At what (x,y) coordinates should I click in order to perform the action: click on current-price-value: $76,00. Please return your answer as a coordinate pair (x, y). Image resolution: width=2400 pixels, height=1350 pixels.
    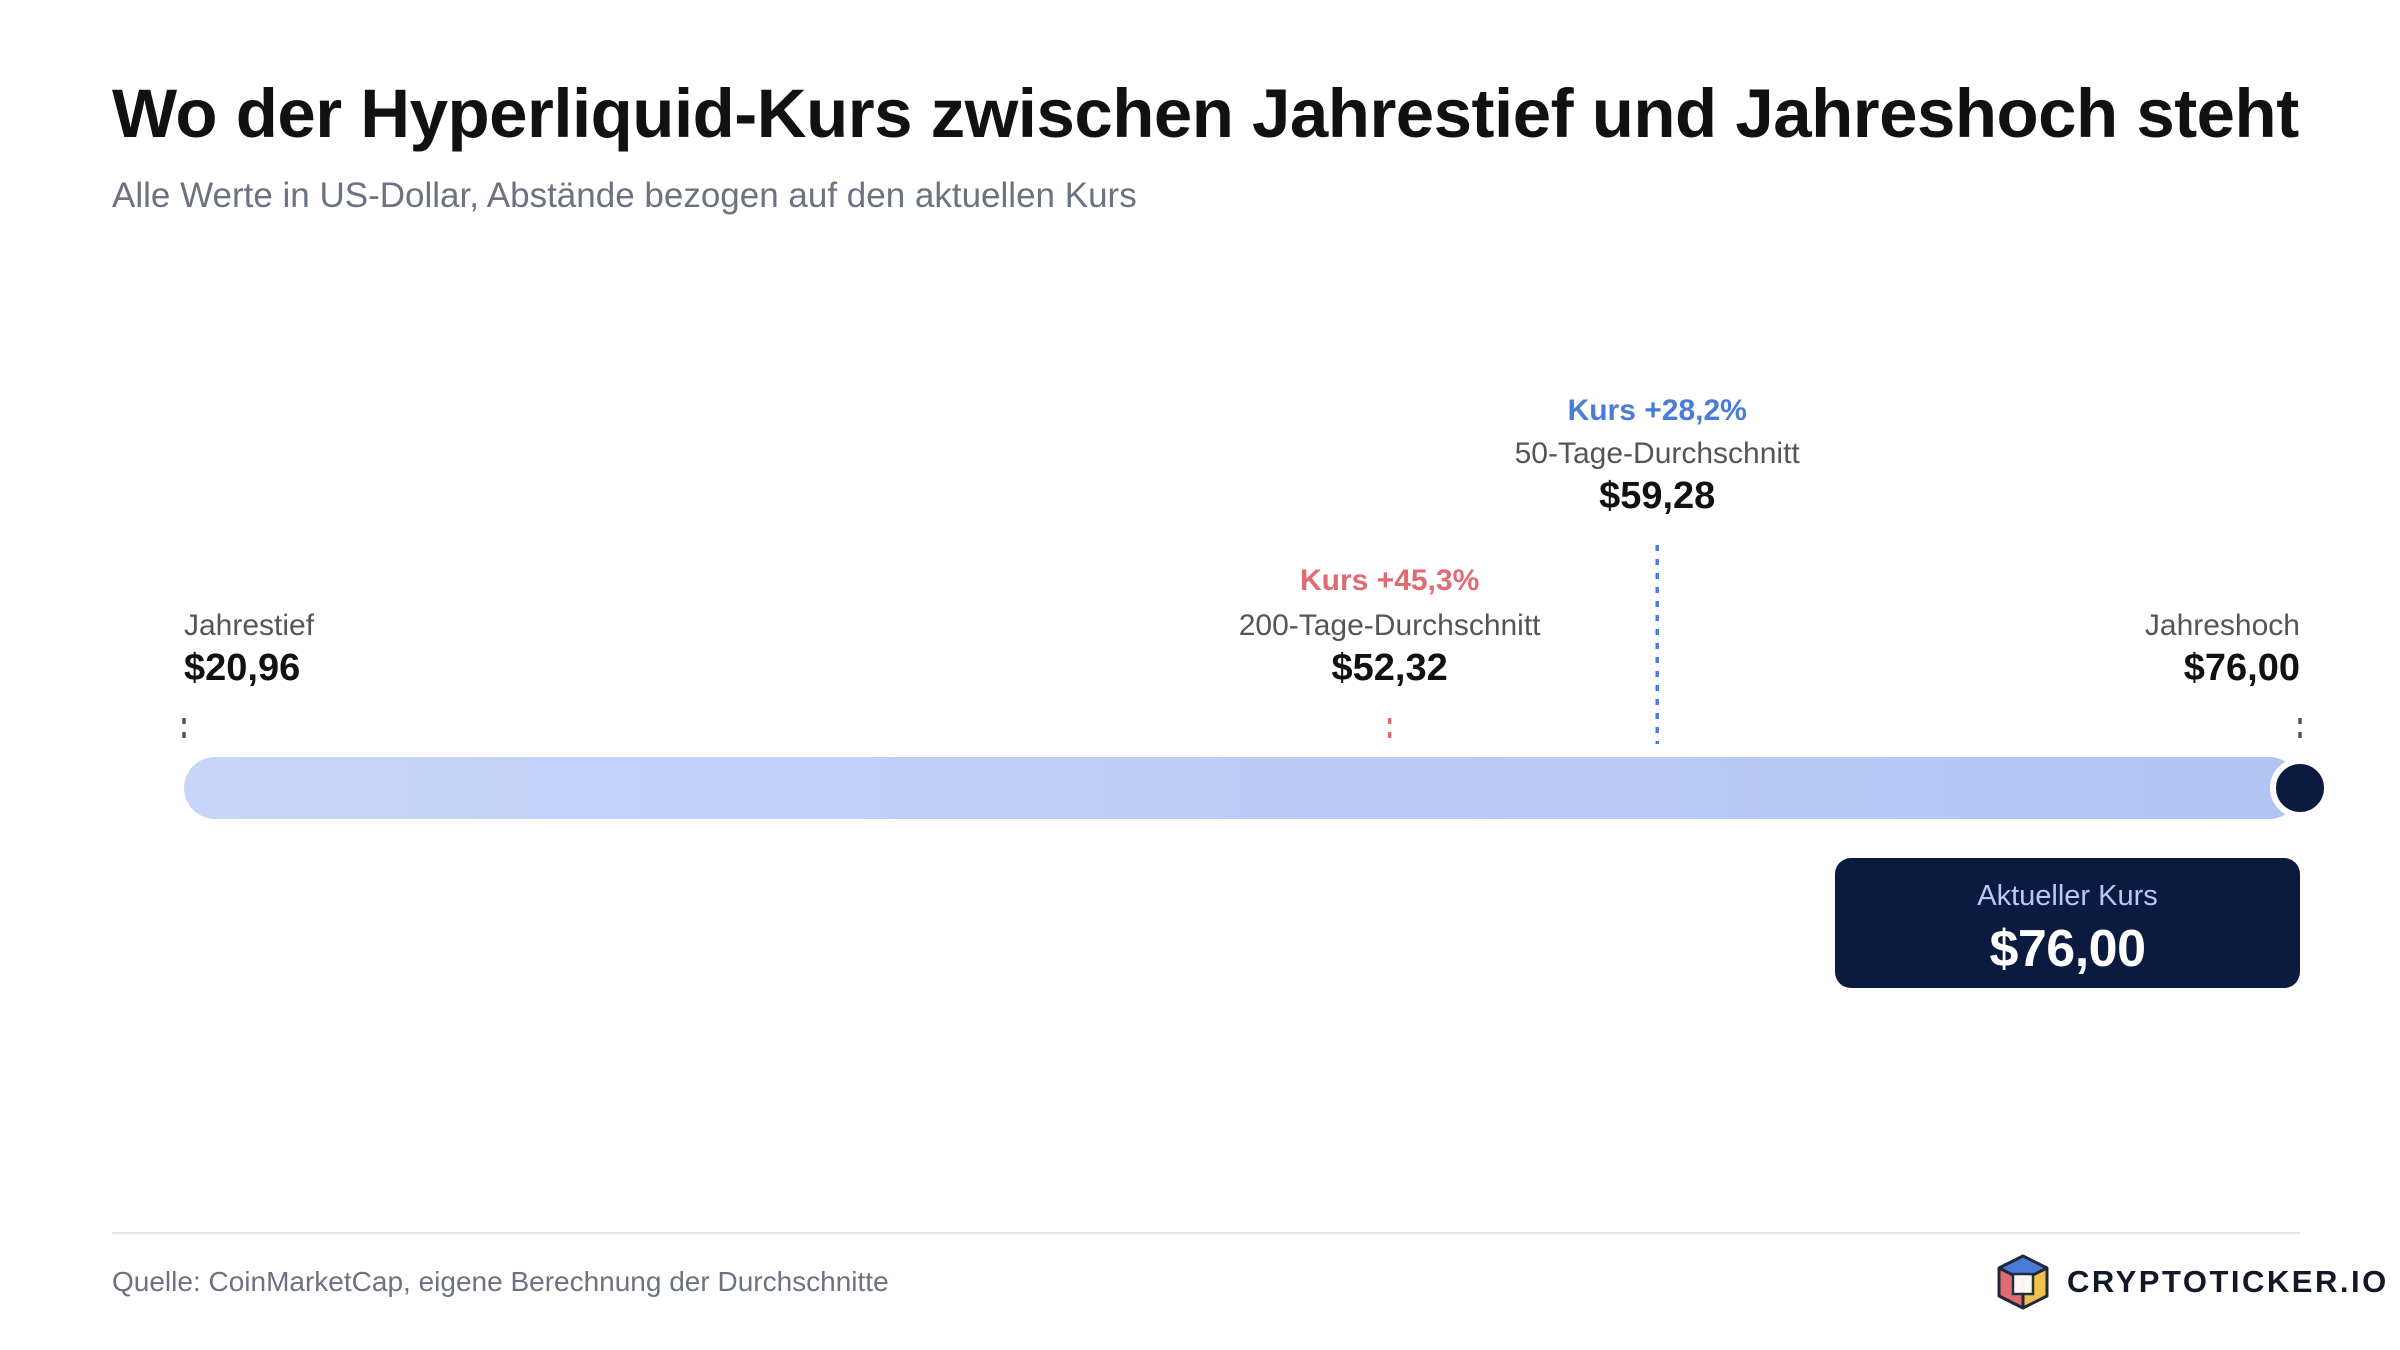
    Looking at the image, I should click on (2067, 949).